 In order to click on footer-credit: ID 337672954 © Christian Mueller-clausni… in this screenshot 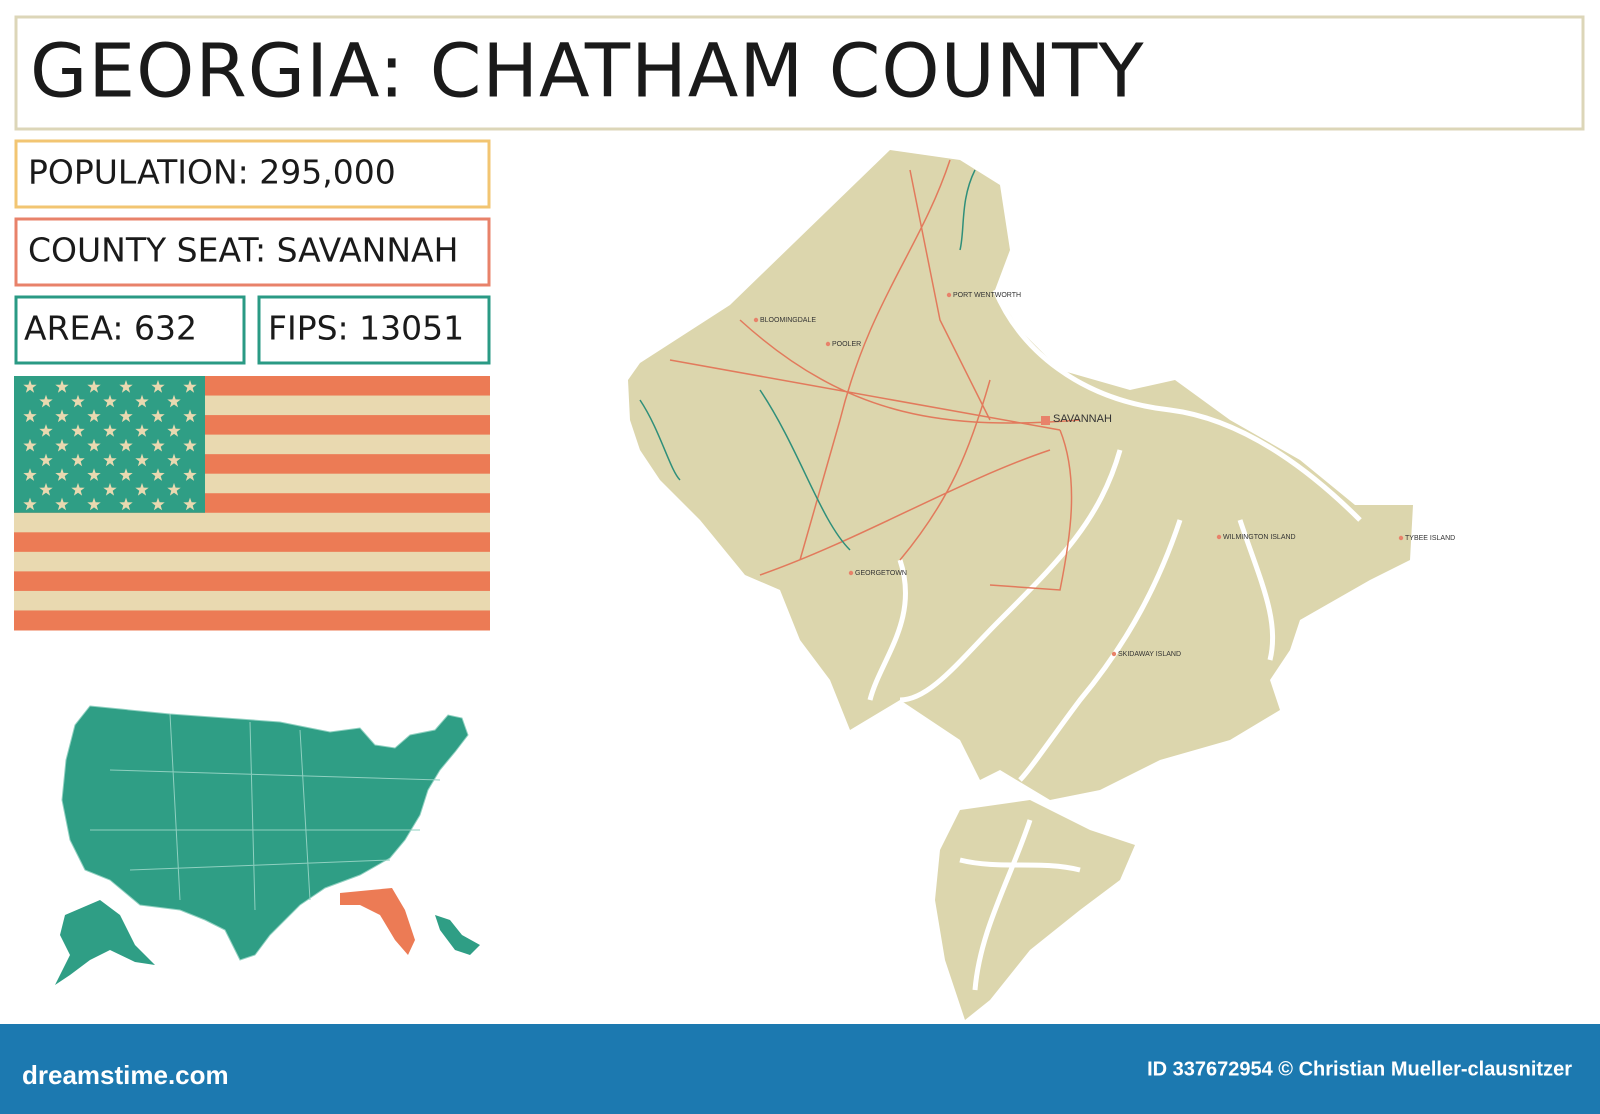, I will do `click(1359, 1069)`.